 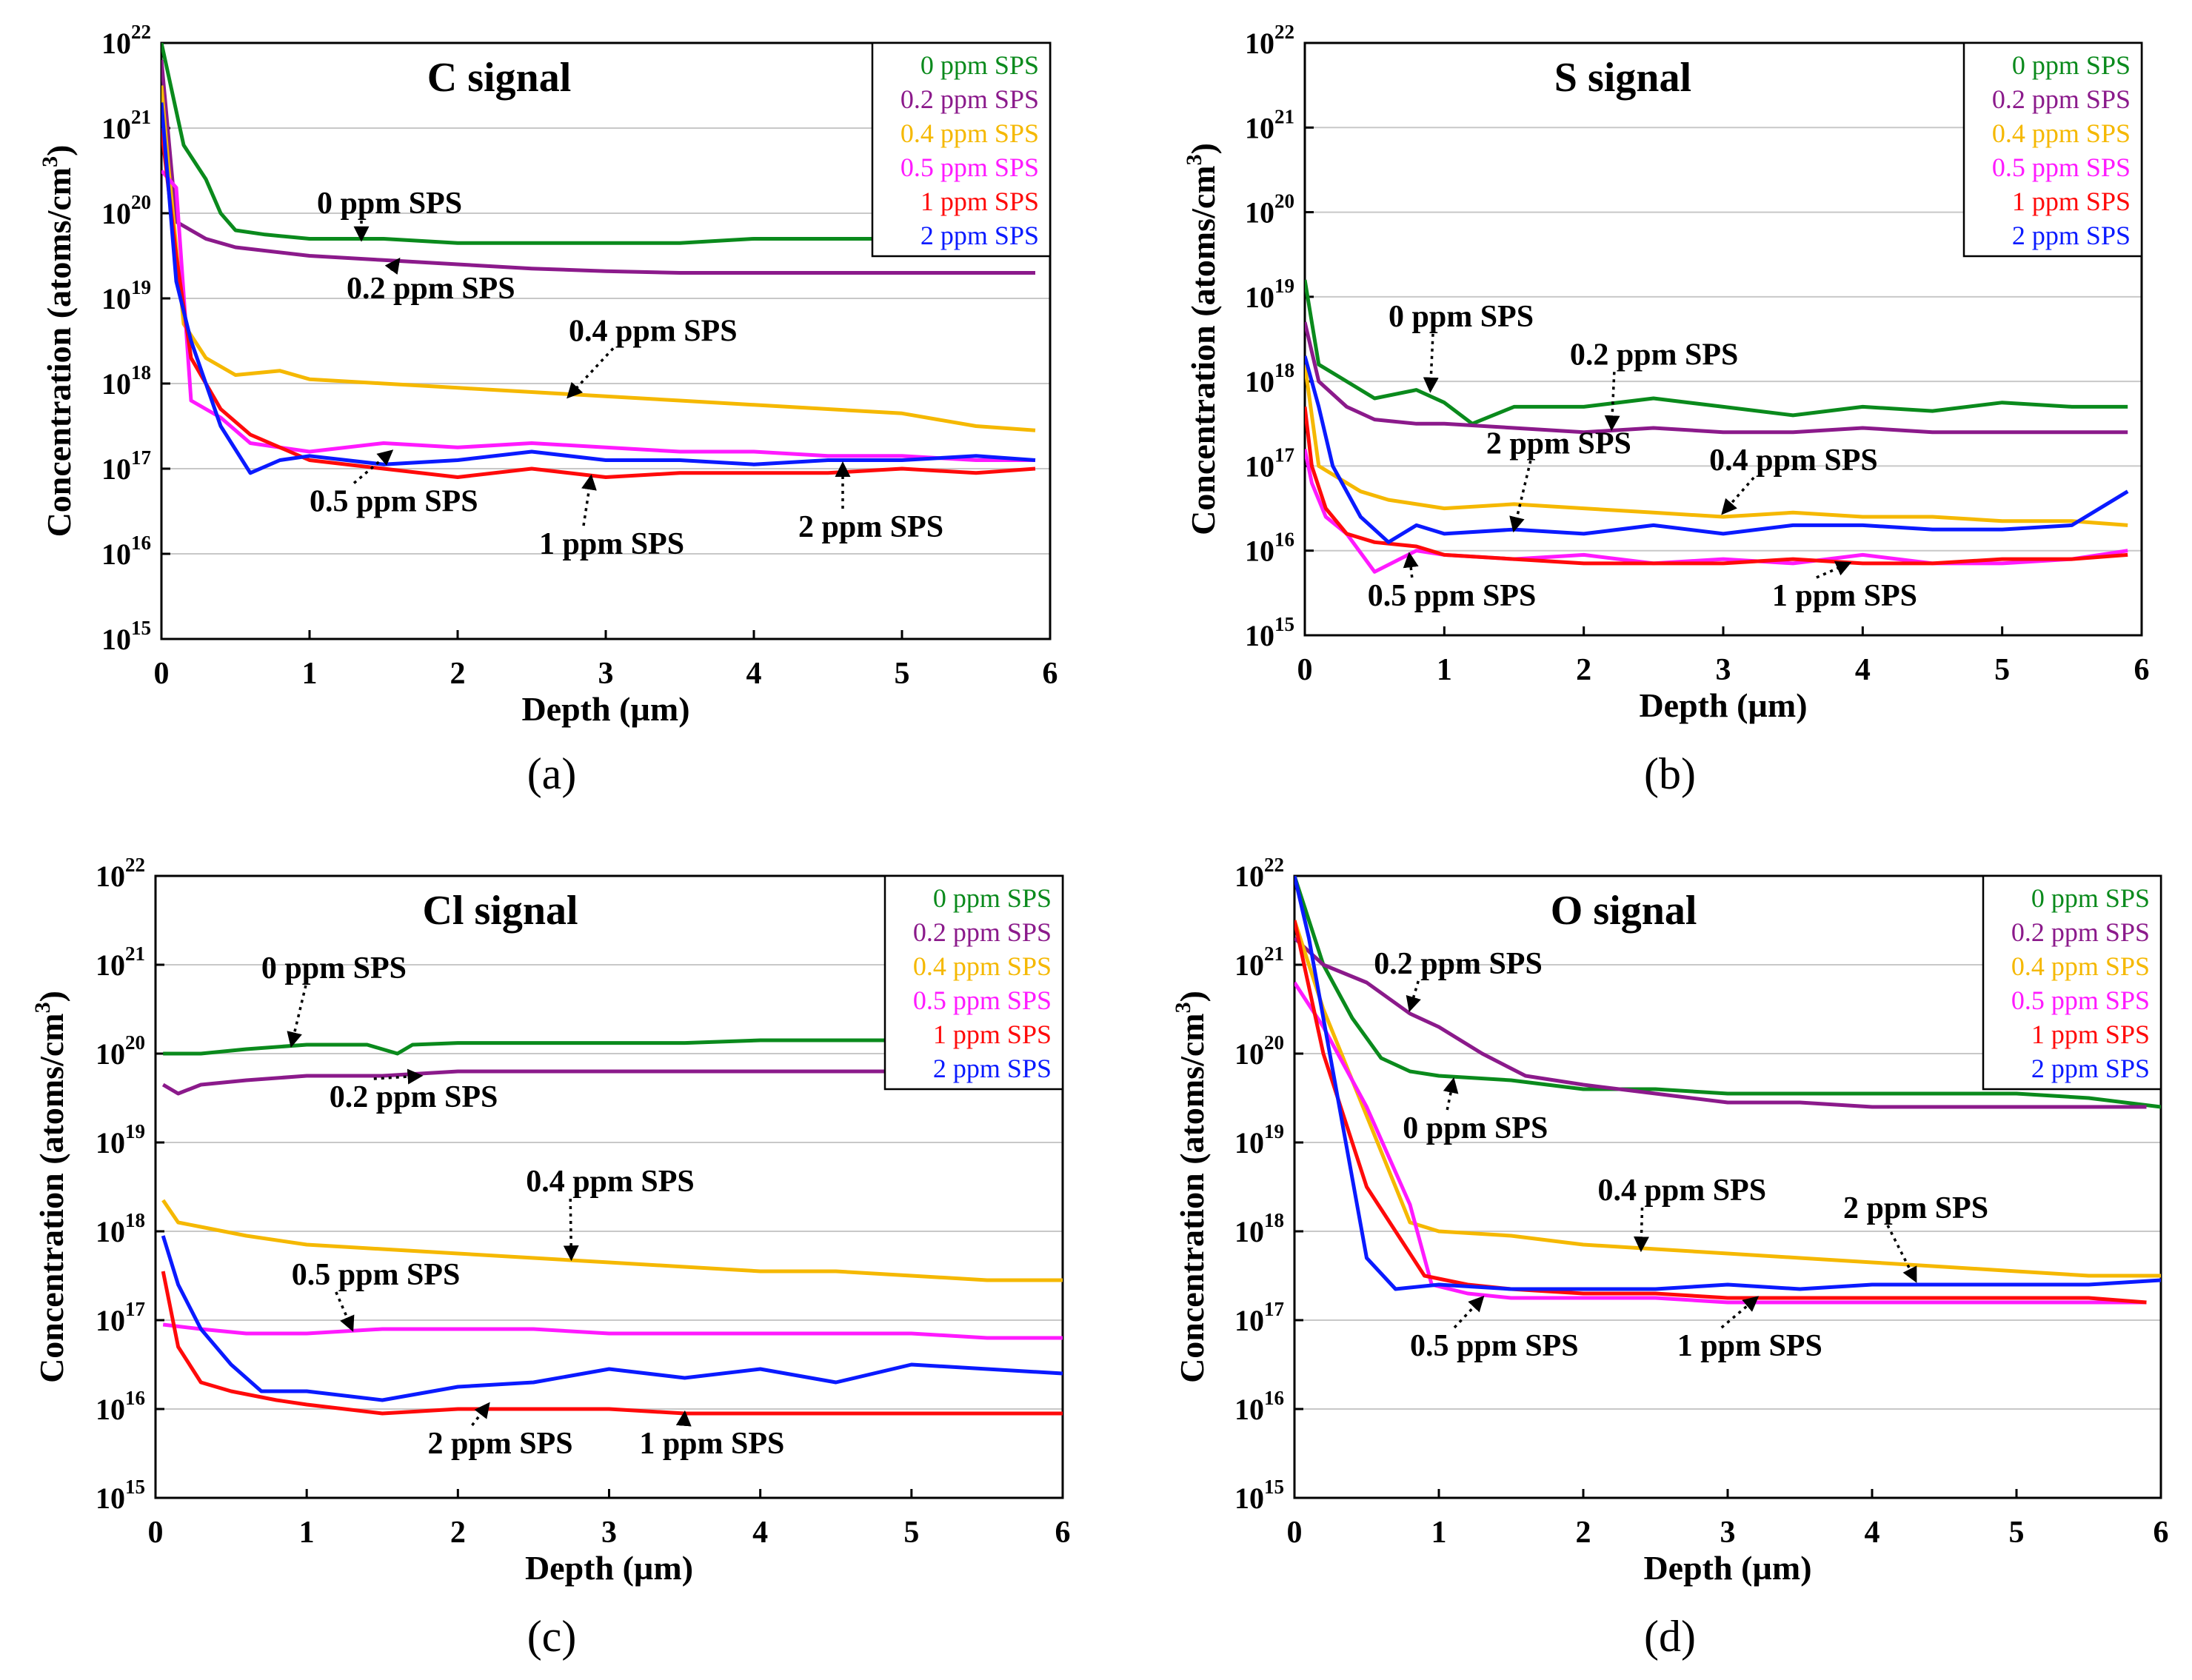 I want to click on series-line-0-4-ppm-sps, so click(x=598, y=258).